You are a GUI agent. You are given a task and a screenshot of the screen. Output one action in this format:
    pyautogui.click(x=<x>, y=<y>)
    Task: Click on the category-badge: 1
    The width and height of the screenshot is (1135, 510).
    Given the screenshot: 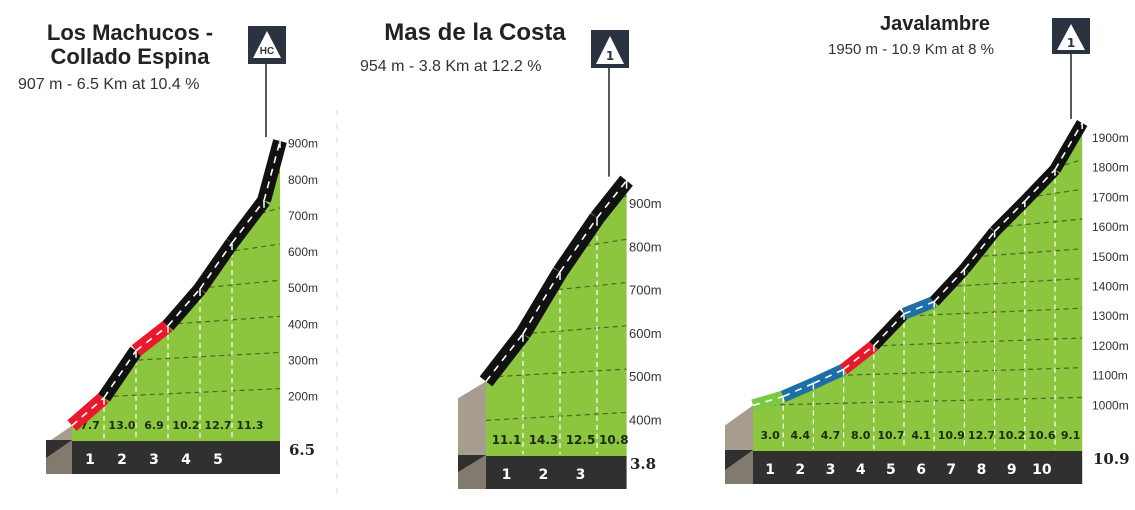 What is the action you would take?
    pyautogui.click(x=1071, y=36)
    